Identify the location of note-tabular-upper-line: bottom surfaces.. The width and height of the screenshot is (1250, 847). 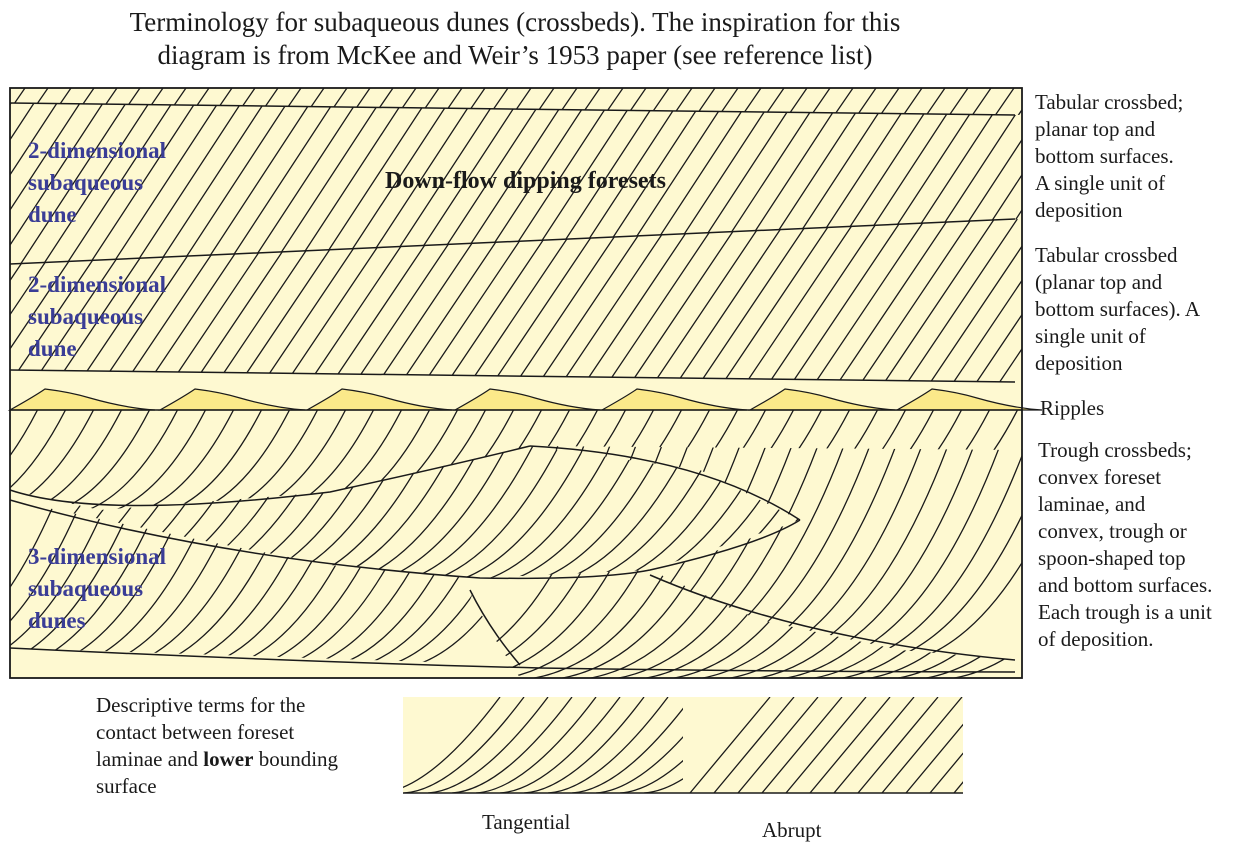
(1104, 156).